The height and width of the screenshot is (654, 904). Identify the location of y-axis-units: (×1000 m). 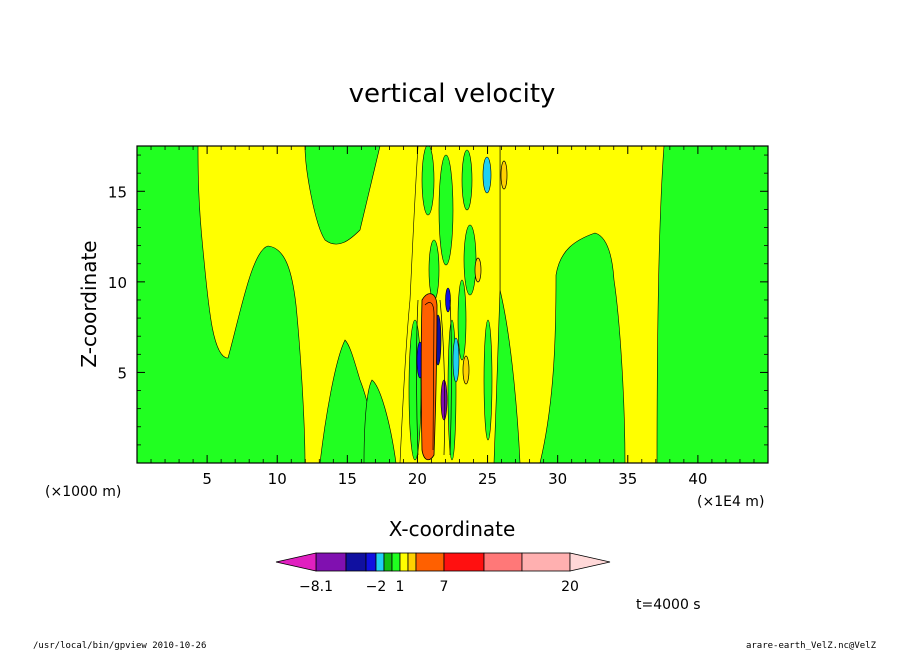
(83, 492).